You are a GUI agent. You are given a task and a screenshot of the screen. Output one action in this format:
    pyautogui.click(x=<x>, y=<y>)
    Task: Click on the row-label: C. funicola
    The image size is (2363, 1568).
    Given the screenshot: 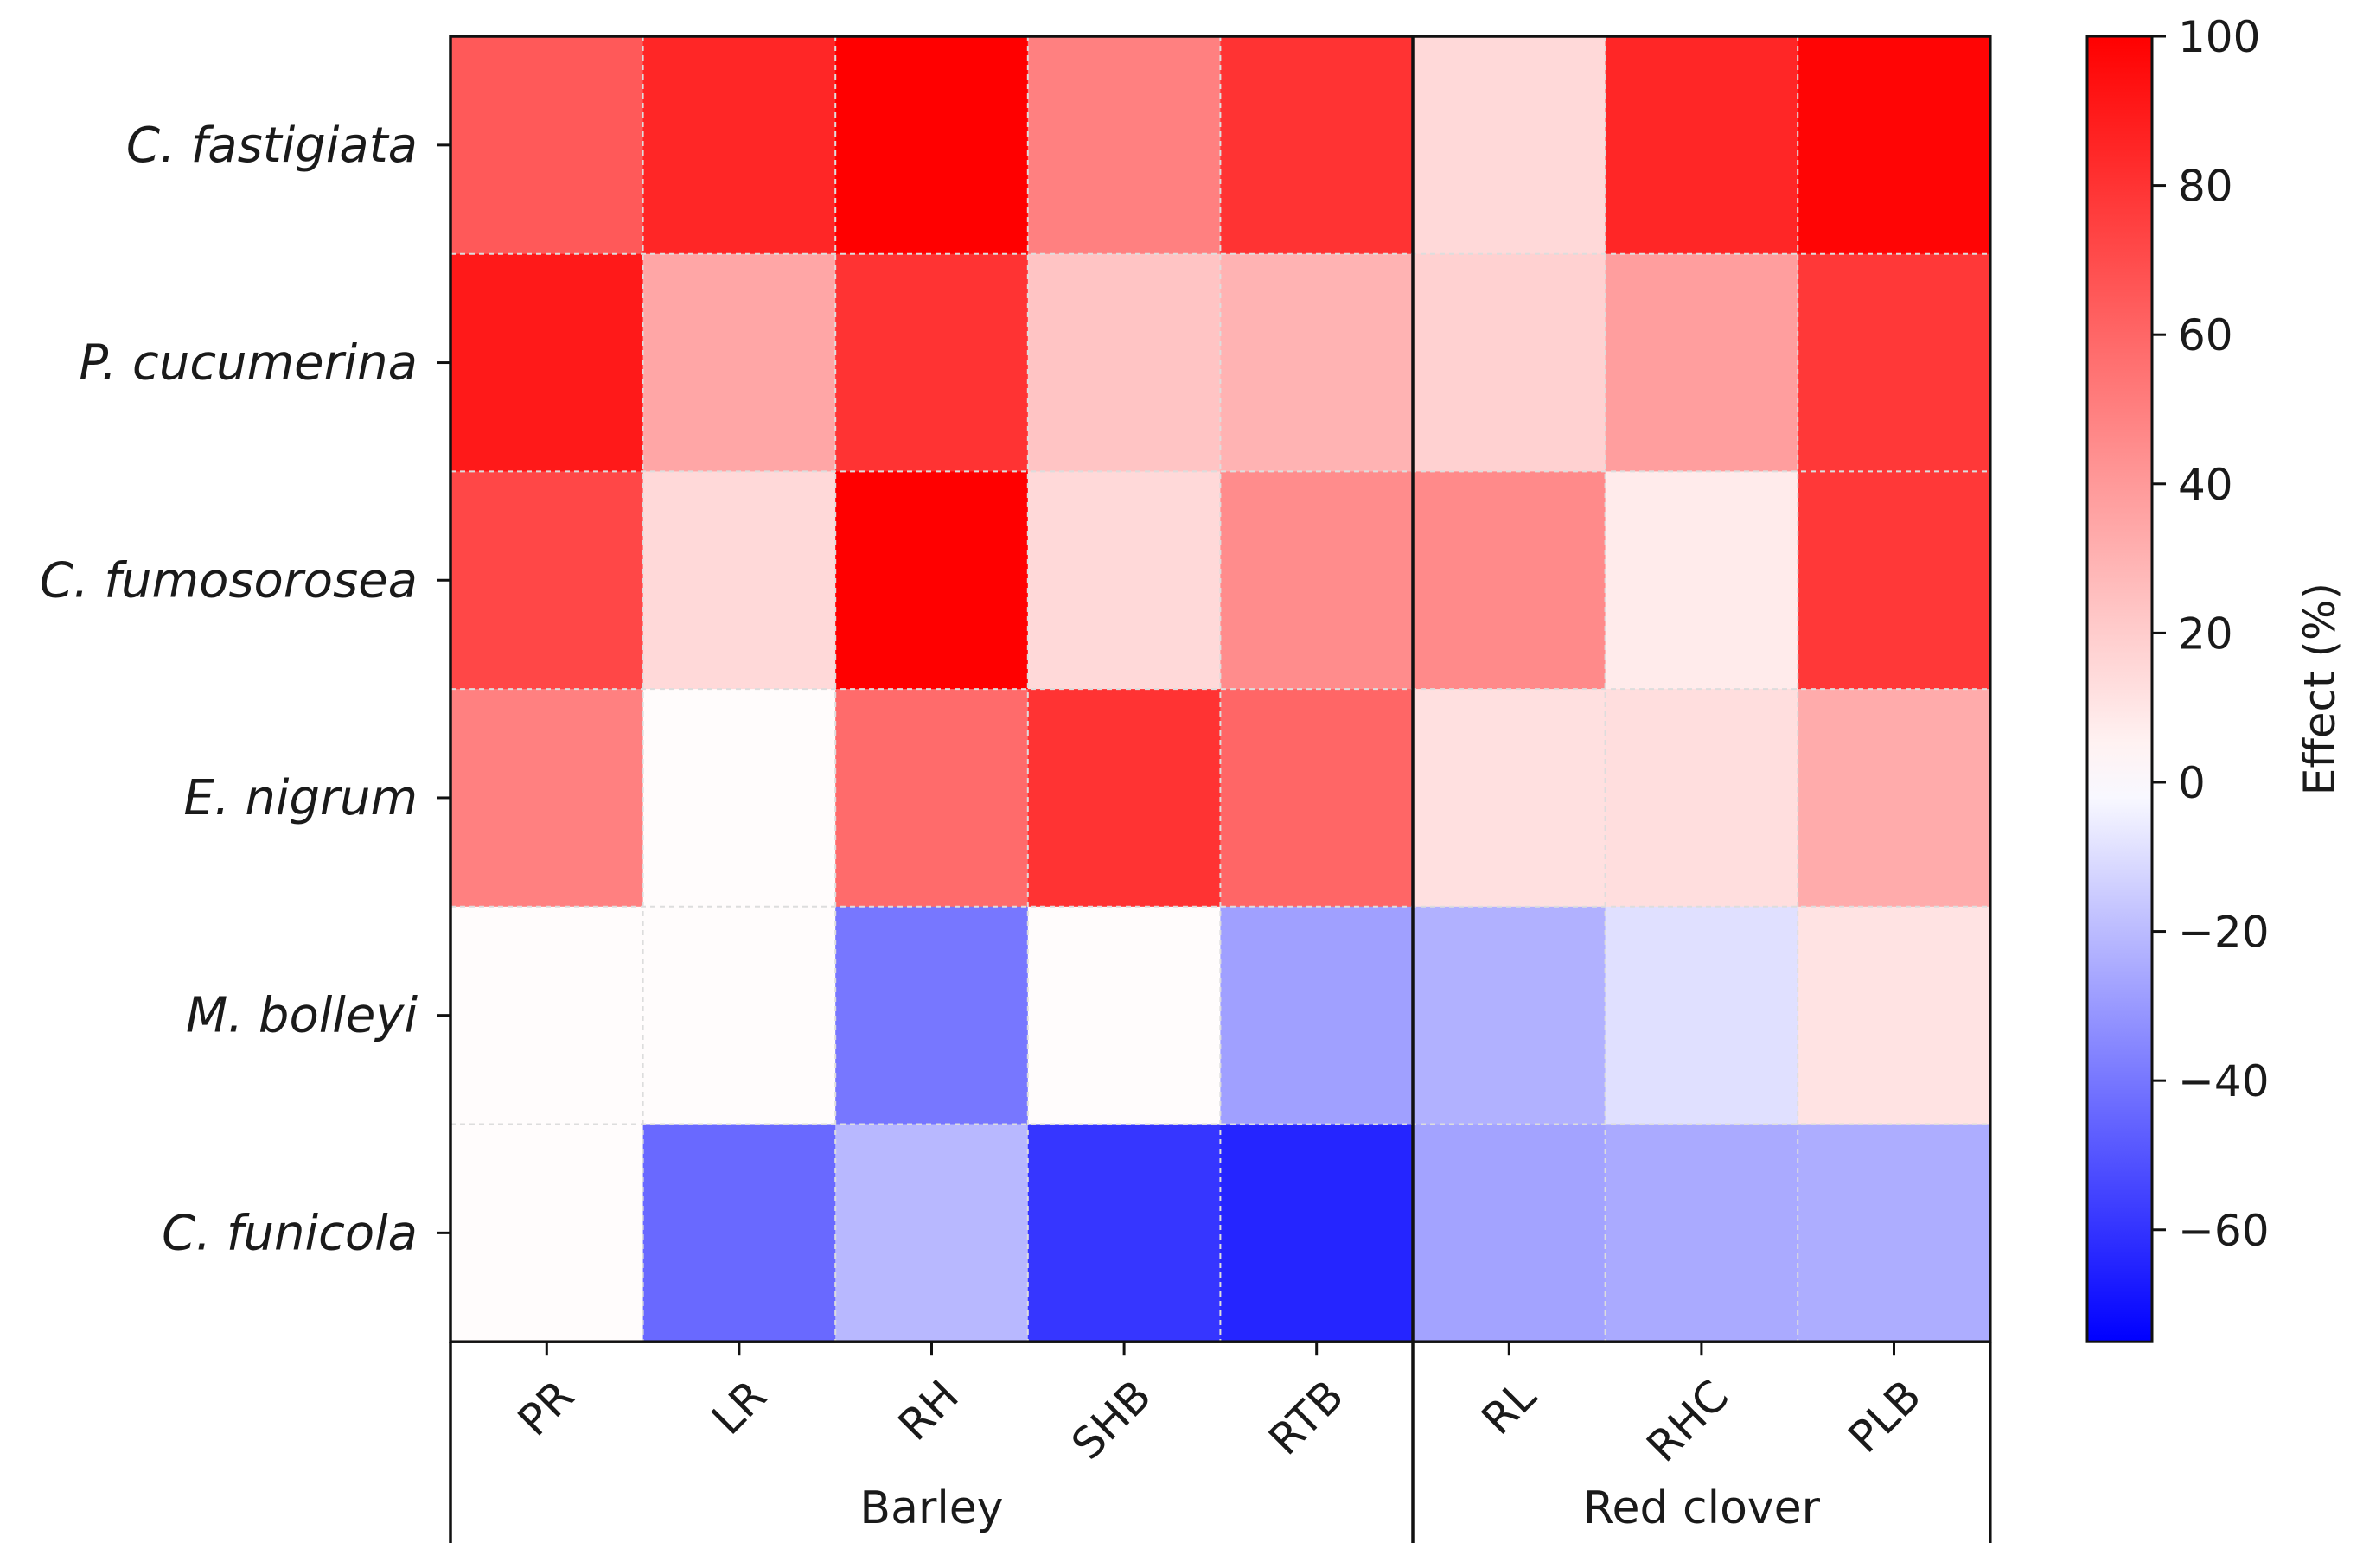 What is the action you would take?
    pyautogui.click(x=290, y=1233)
    